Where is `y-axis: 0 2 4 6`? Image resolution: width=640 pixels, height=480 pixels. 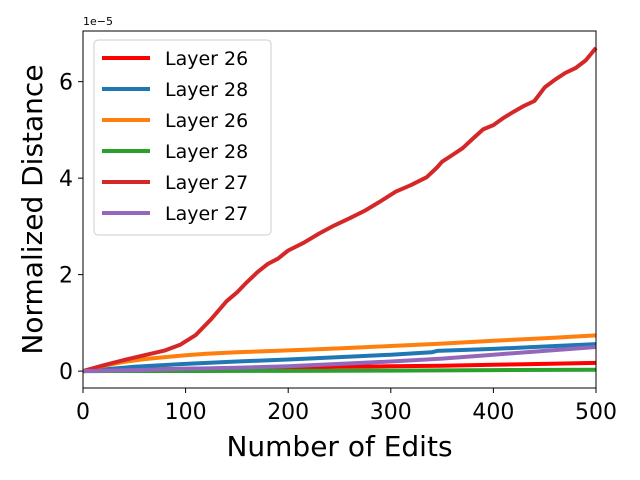 y-axis: 0 2 4 6 is located at coordinates (71, 228).